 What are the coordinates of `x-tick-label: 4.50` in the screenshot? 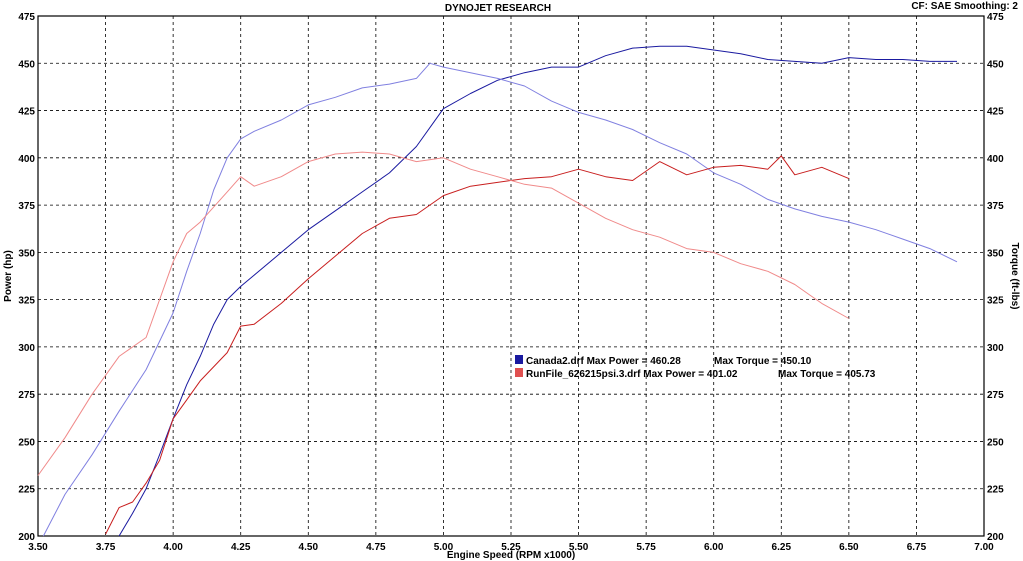 It's located at (309, 547).